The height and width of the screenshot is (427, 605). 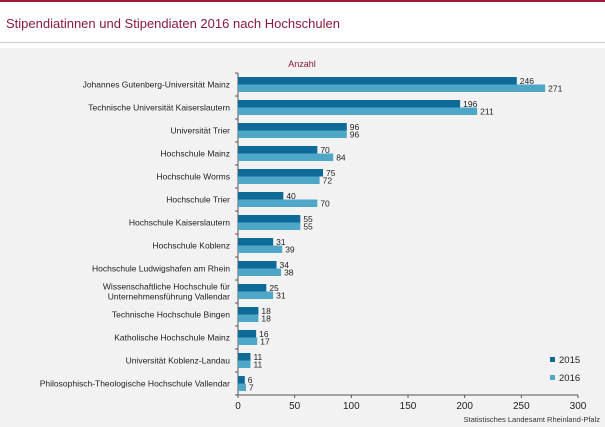 What do you see at coordinates (527, 81) in the screenshot?
I see `data-label-2015: 246` at bounding box center [527, 81].